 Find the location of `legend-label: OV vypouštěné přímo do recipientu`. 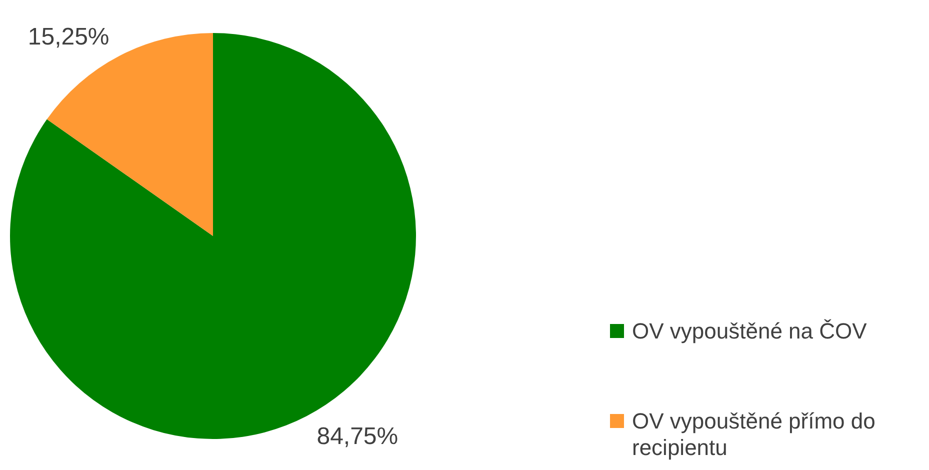

legend-label: OV vypouštěné přímo do recipientu is located at coordinates (754, 434).